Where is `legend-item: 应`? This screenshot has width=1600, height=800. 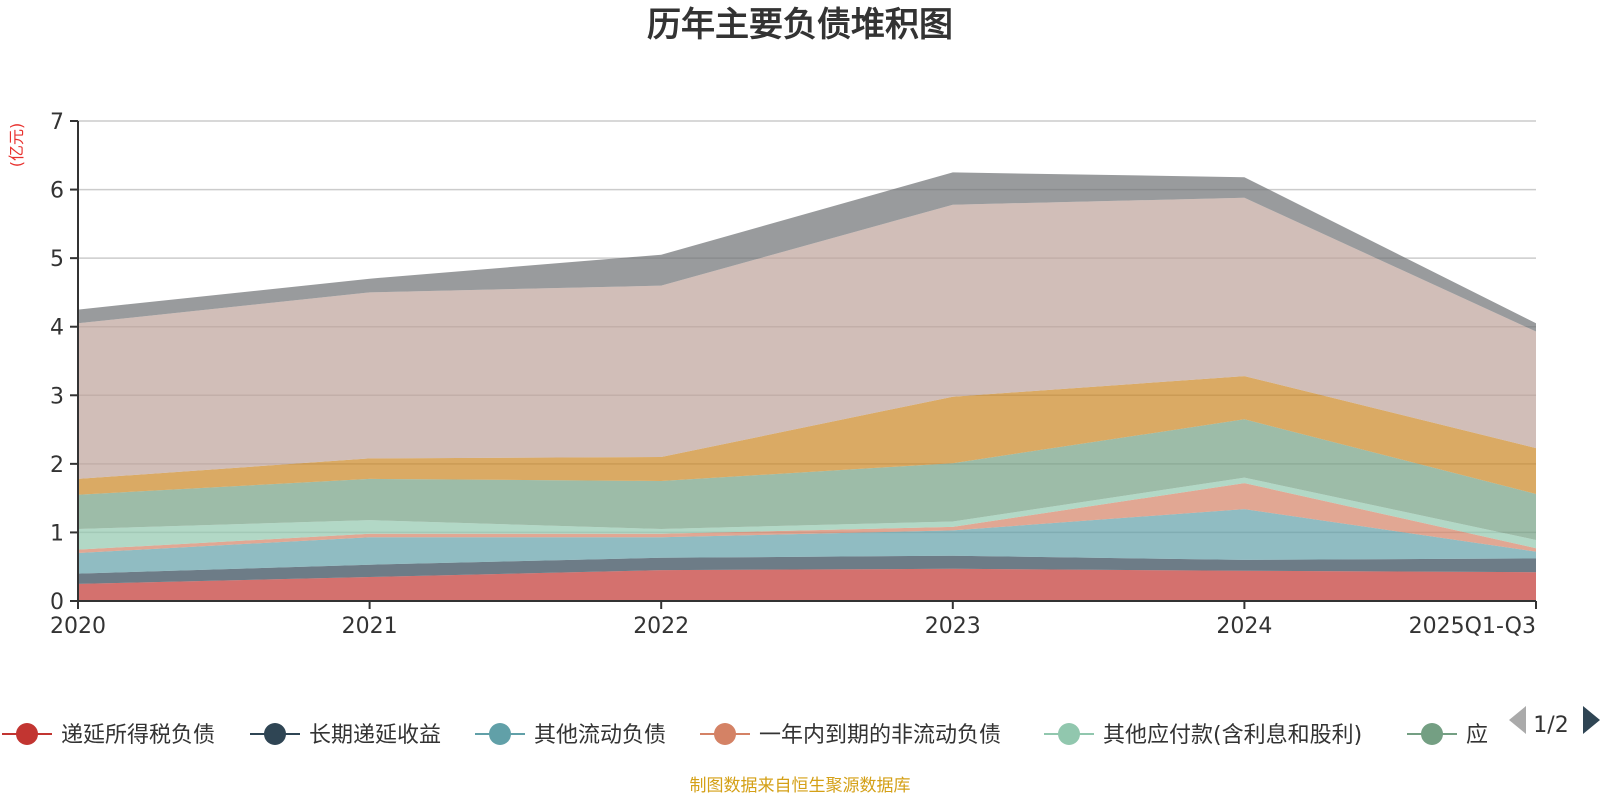 legend-item: 应 is located at coordinates (1447, 735).